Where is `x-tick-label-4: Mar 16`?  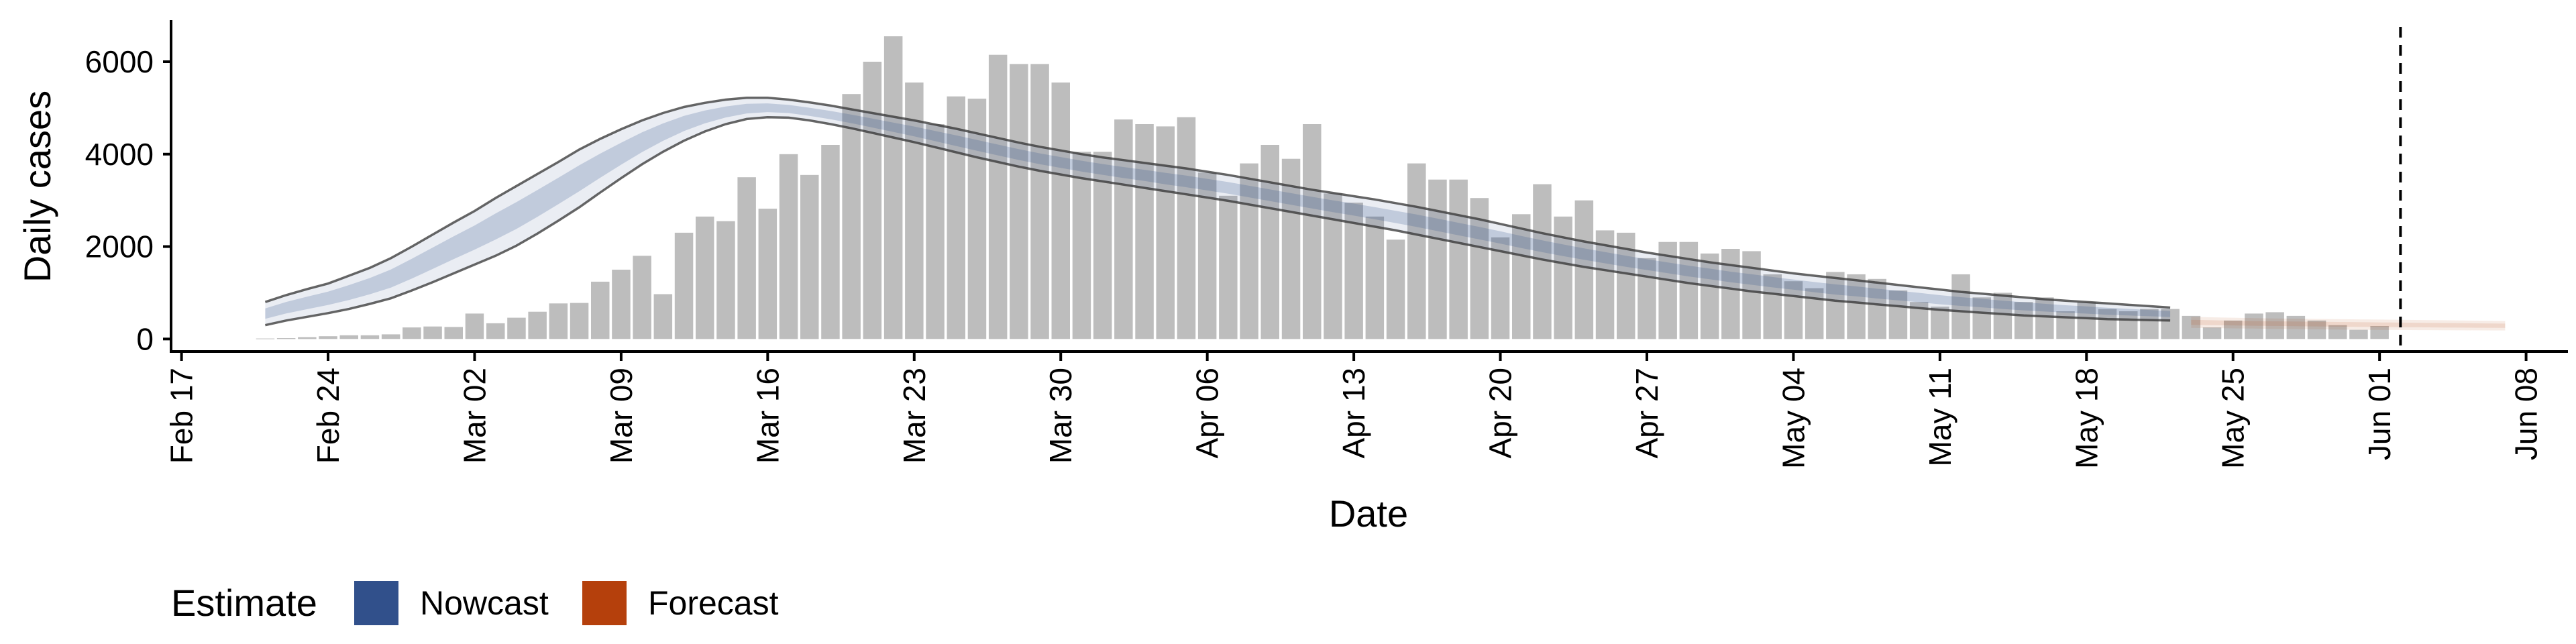 x-tick-label-4: Mar 16 is located at coordinates (767, 416).